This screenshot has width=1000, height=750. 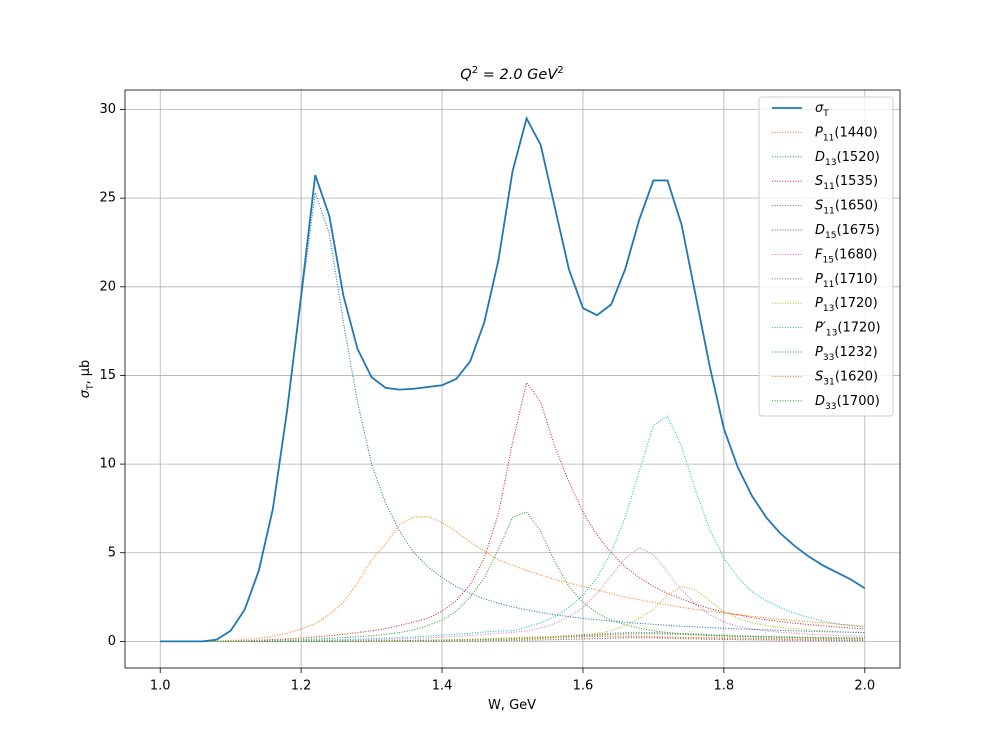 I want to click on legend-label: S11(1650), so click(x=846, y=207).